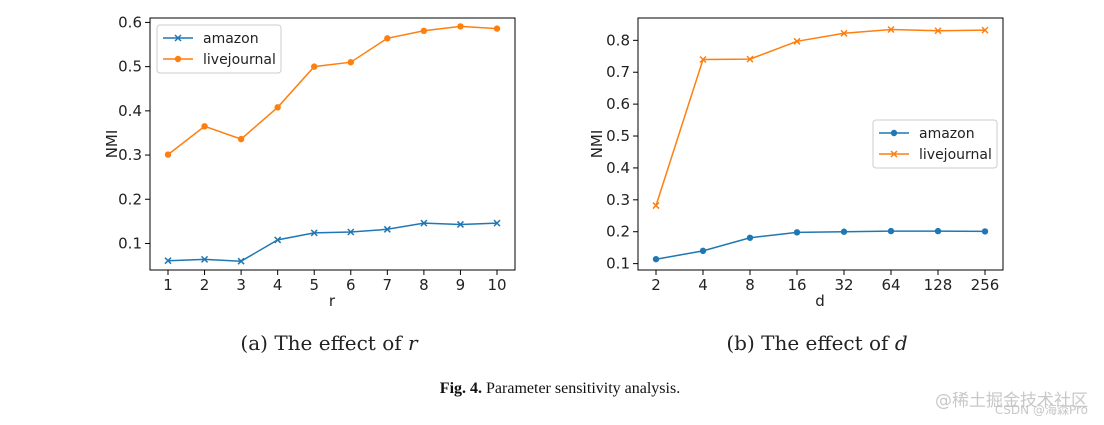 The image size is (1104, 425). What do you see at coordinates (130, 22) in the screenshot?
I see `y-tick-label: 0.6` at bounding box center [130, 22].